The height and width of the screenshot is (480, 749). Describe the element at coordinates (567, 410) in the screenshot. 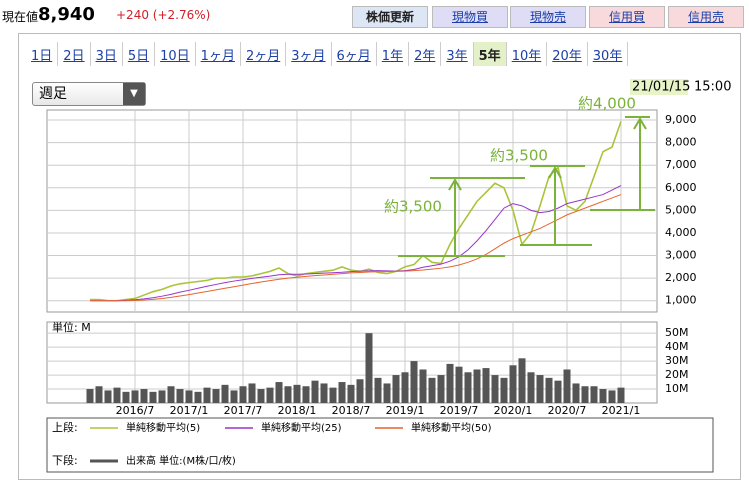

I see `x-tick-label: 2020/7` at that location.